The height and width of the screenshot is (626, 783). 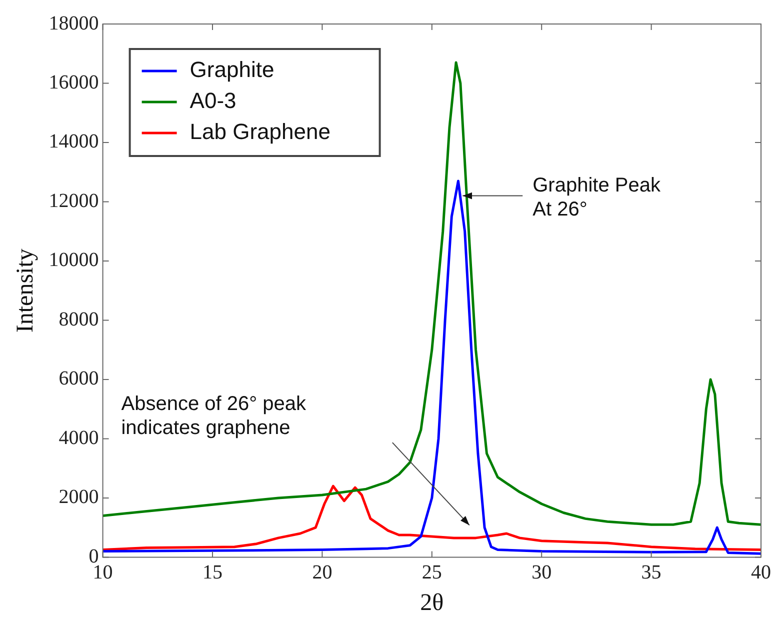 I want to click on annotation: Absence of 26° peak indicates graphene, so click(x=214, y=416).